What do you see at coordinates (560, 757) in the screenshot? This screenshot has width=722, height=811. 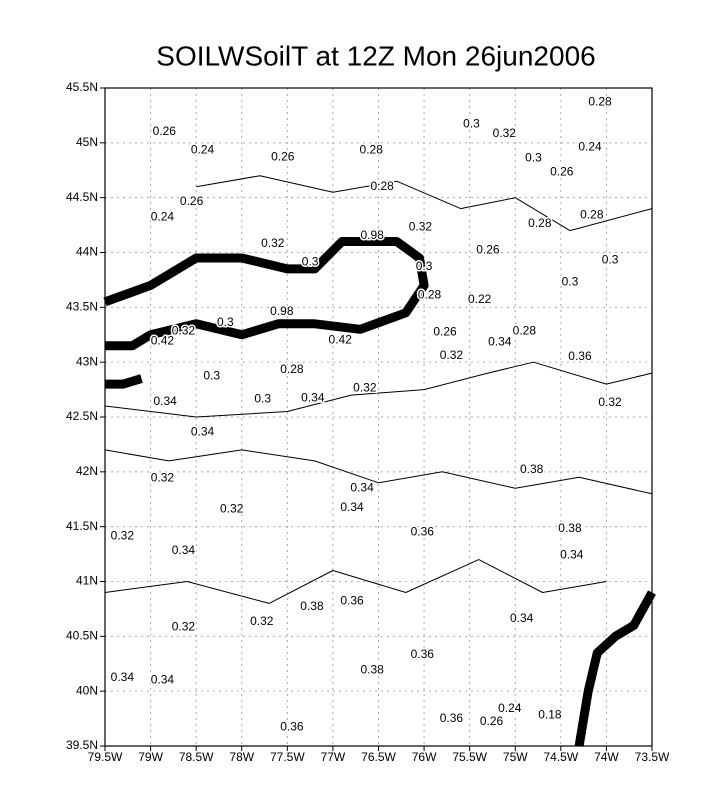 I see `x-tick-label: 74.5W` at bounding box center [560, 757].